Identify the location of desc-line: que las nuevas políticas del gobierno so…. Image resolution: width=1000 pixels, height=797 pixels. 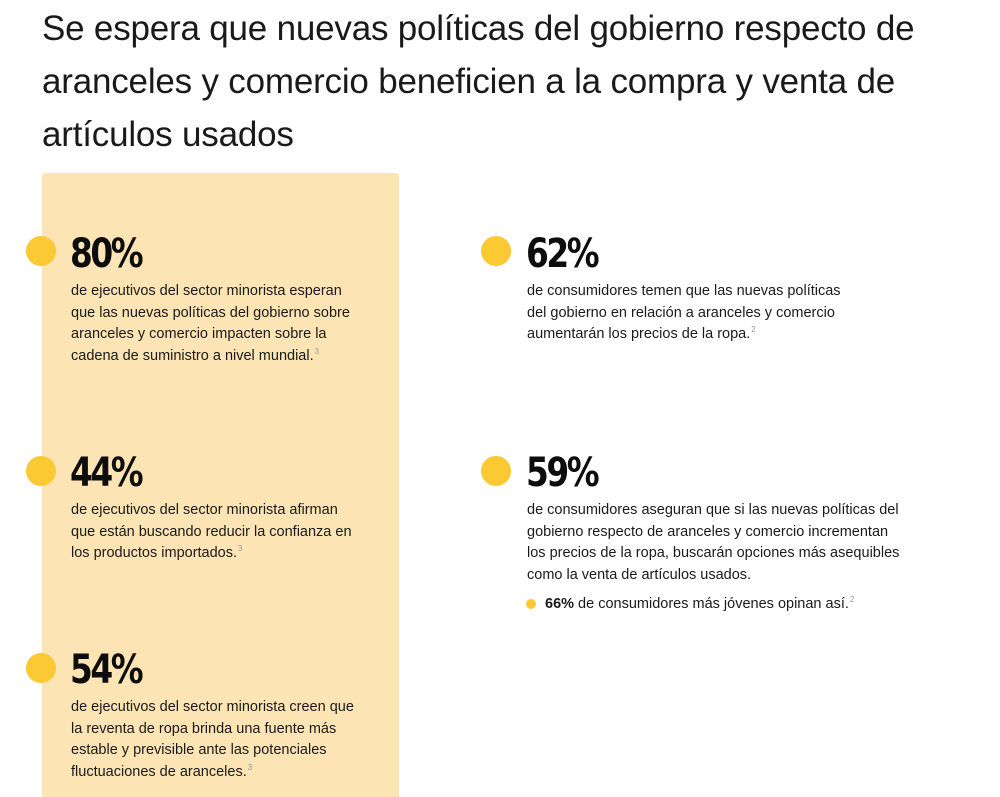
(210, 312).